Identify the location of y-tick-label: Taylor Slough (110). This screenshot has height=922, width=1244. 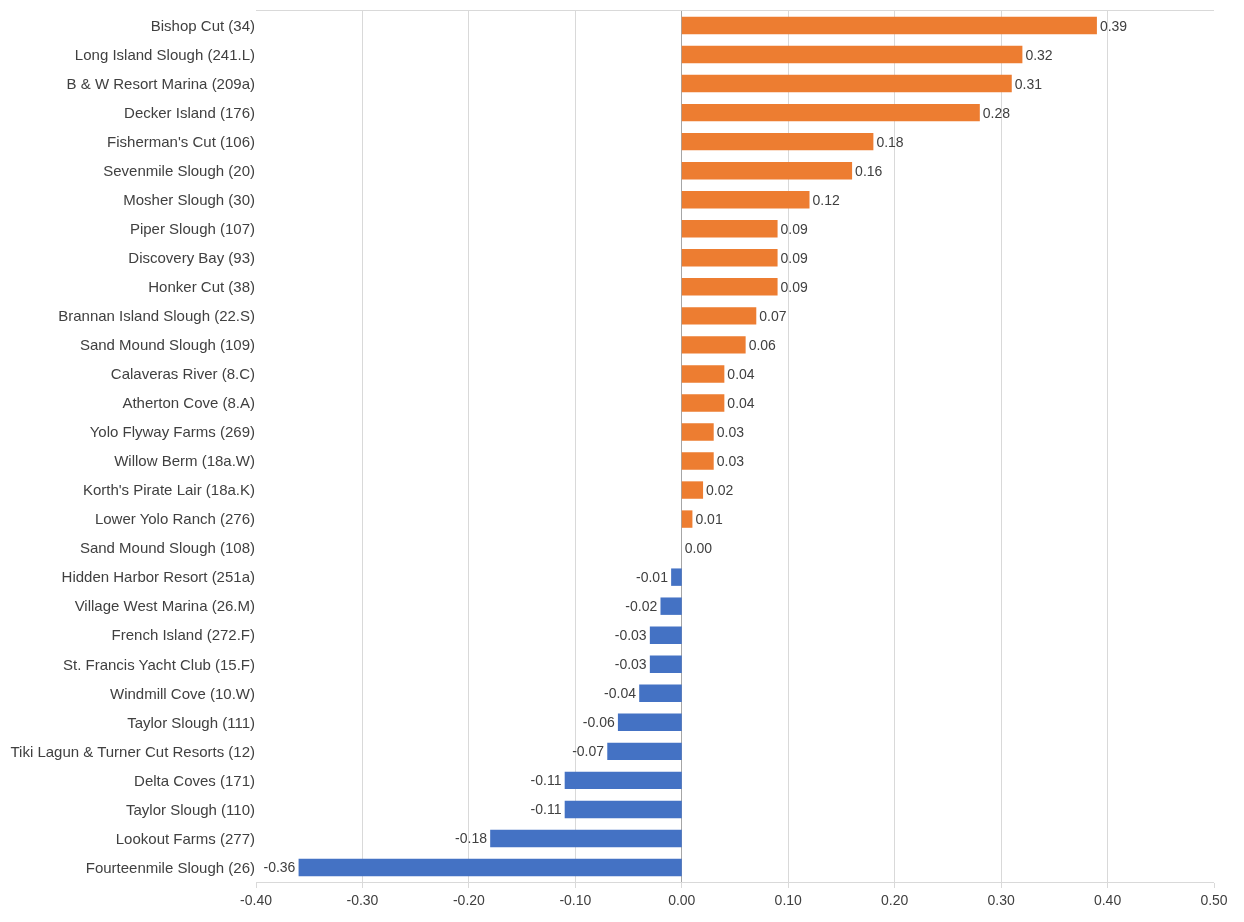
(190, 809).